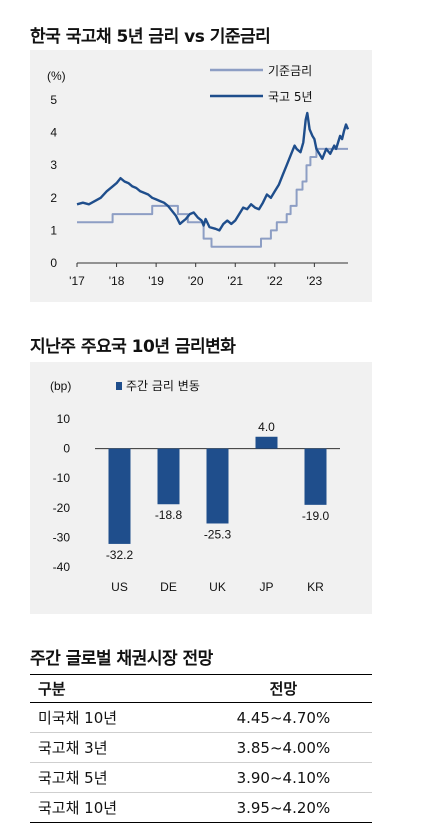 The width and height of the screenshot is (425, 839). Describe the element at coordinates (112, 747) in the screenshot. I see `row-label: 국고채 3년` at that location.